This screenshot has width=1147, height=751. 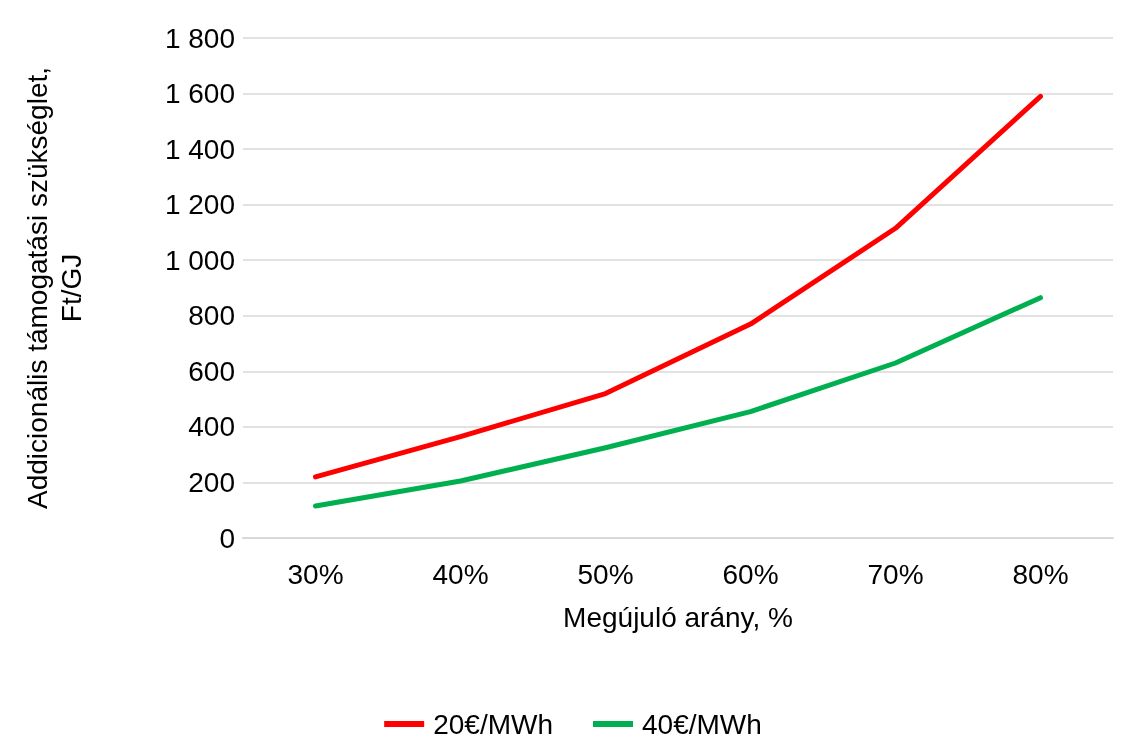 What do you see at coordinates (54, 288) in the screenshot?
I see `y-axis-title: Addicionális támogatási szükséglet, Ft/GJ` at bounding box center [54, 288].